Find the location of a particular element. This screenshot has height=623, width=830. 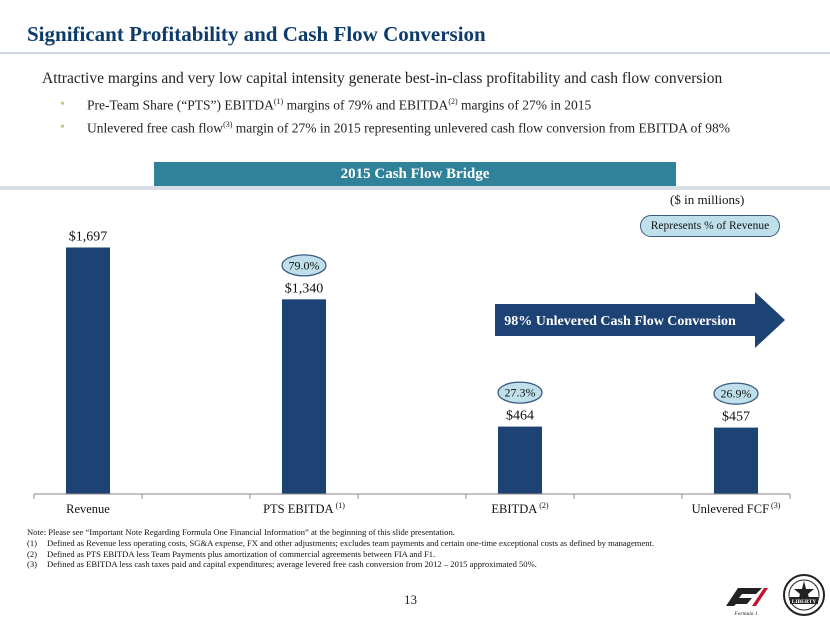

value-label: $1,697 is located at coordinates (88, 236).